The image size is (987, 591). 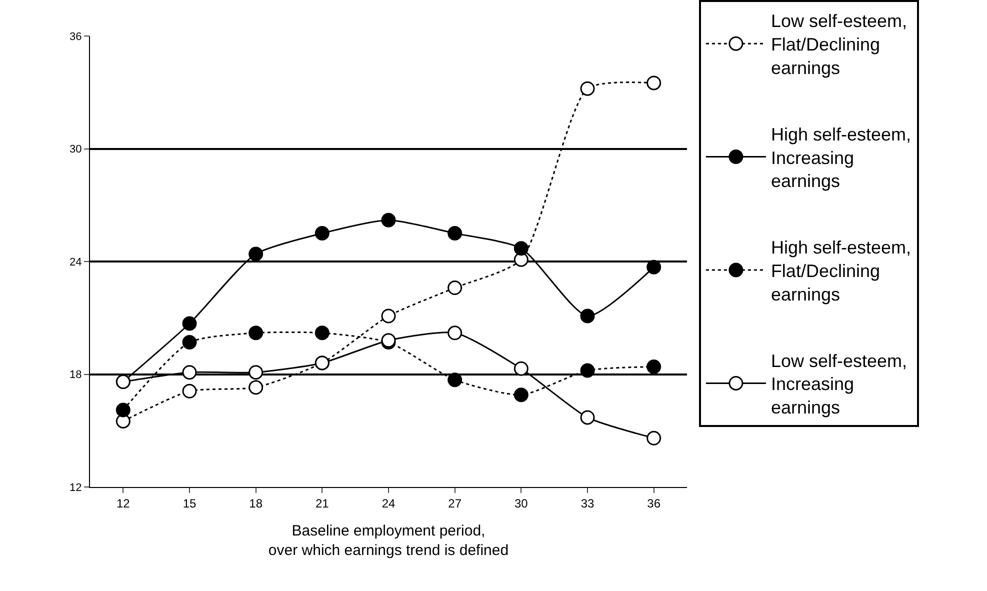 I want to click on y-tick-label: 18, so click(x=76, y=375).